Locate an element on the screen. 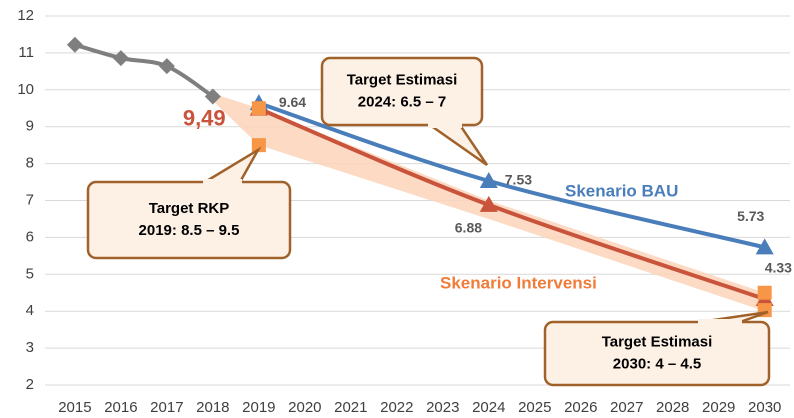 Image resolution: width=794 pixels, height=418 pixels. x-tick-label: 2029 is located at coordinates (718, 407).